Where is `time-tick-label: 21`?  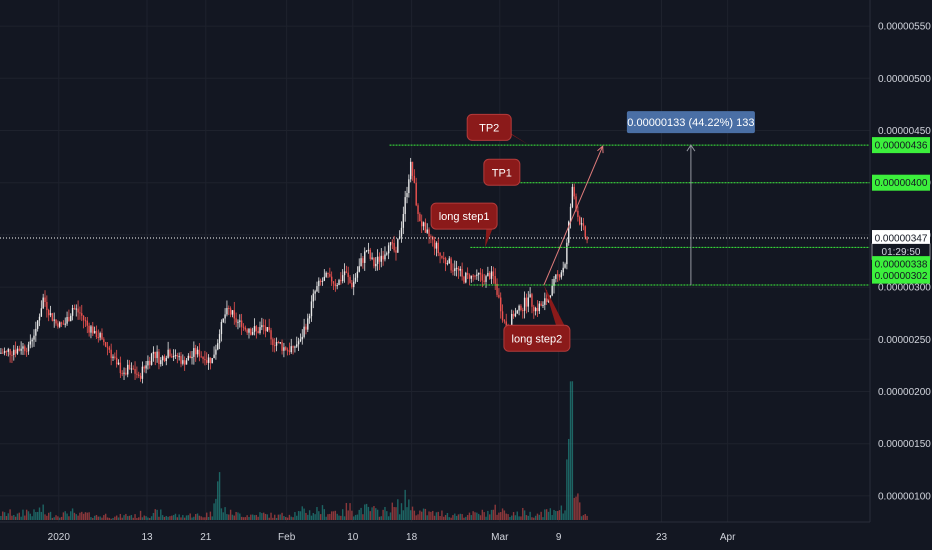
time-tick-label: 21 is located at coordinates (206, 537).